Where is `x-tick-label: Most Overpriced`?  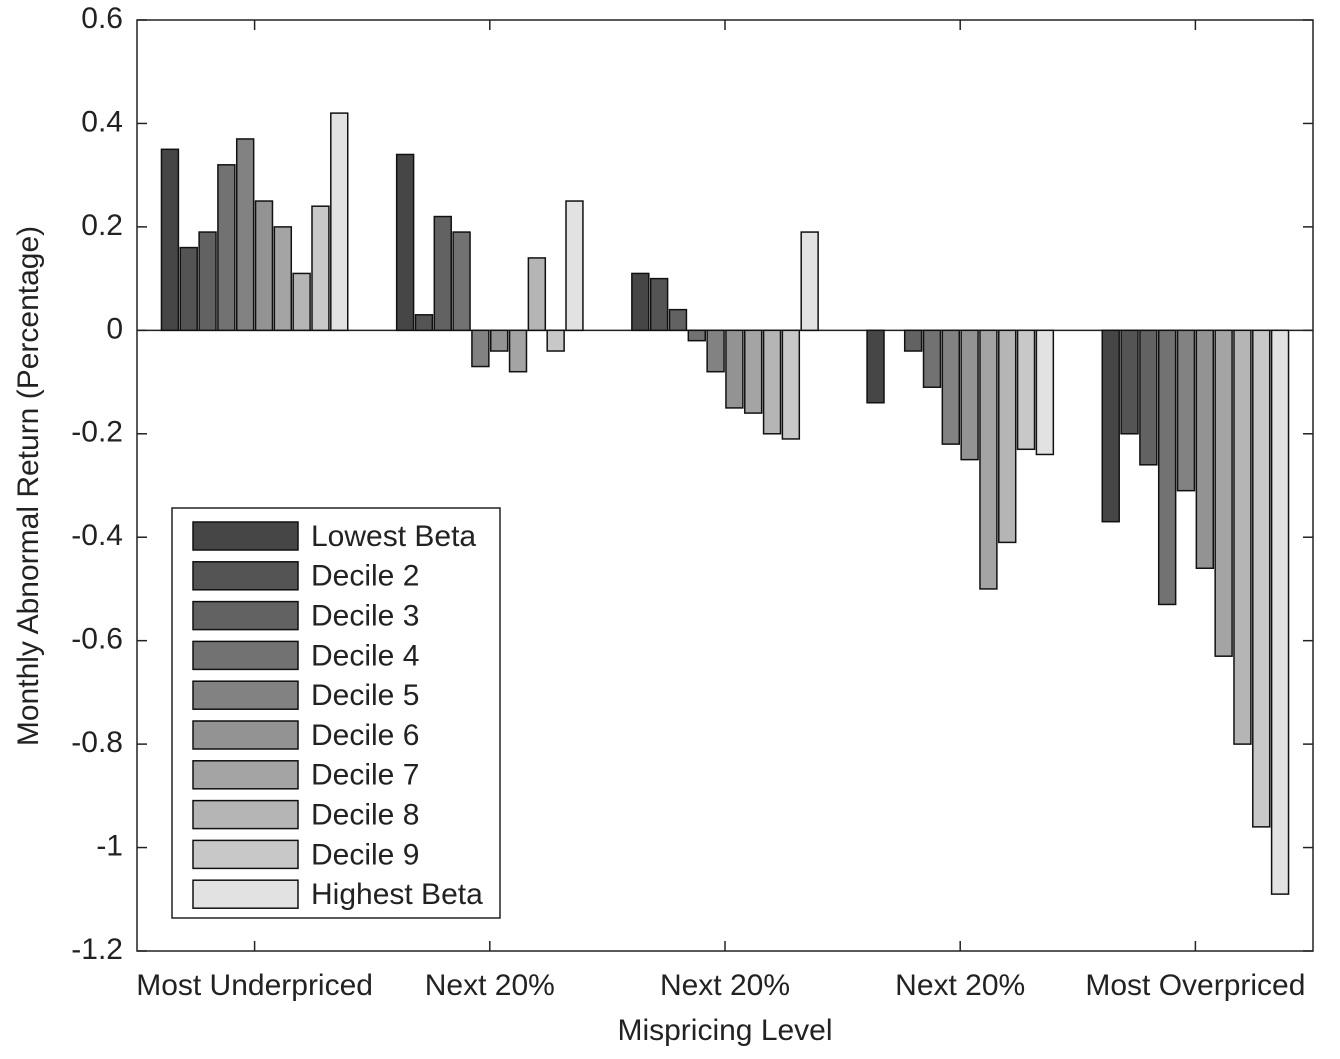
x-tick-label: Most Overpriced is located at coordinates (1195, 985).